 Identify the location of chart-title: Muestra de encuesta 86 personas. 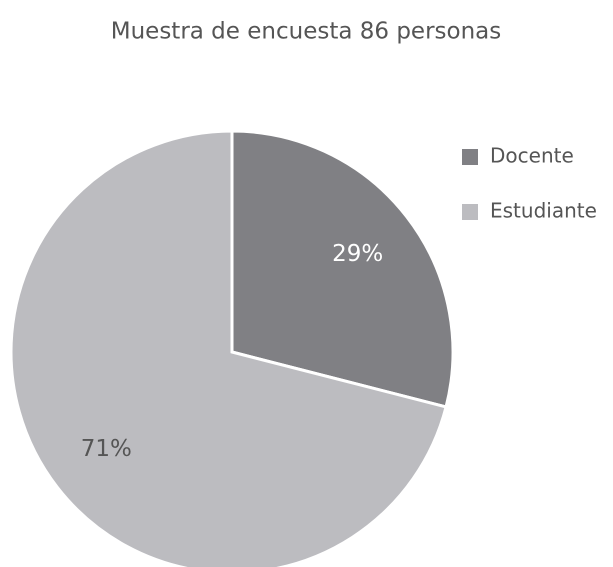
(306, 32).